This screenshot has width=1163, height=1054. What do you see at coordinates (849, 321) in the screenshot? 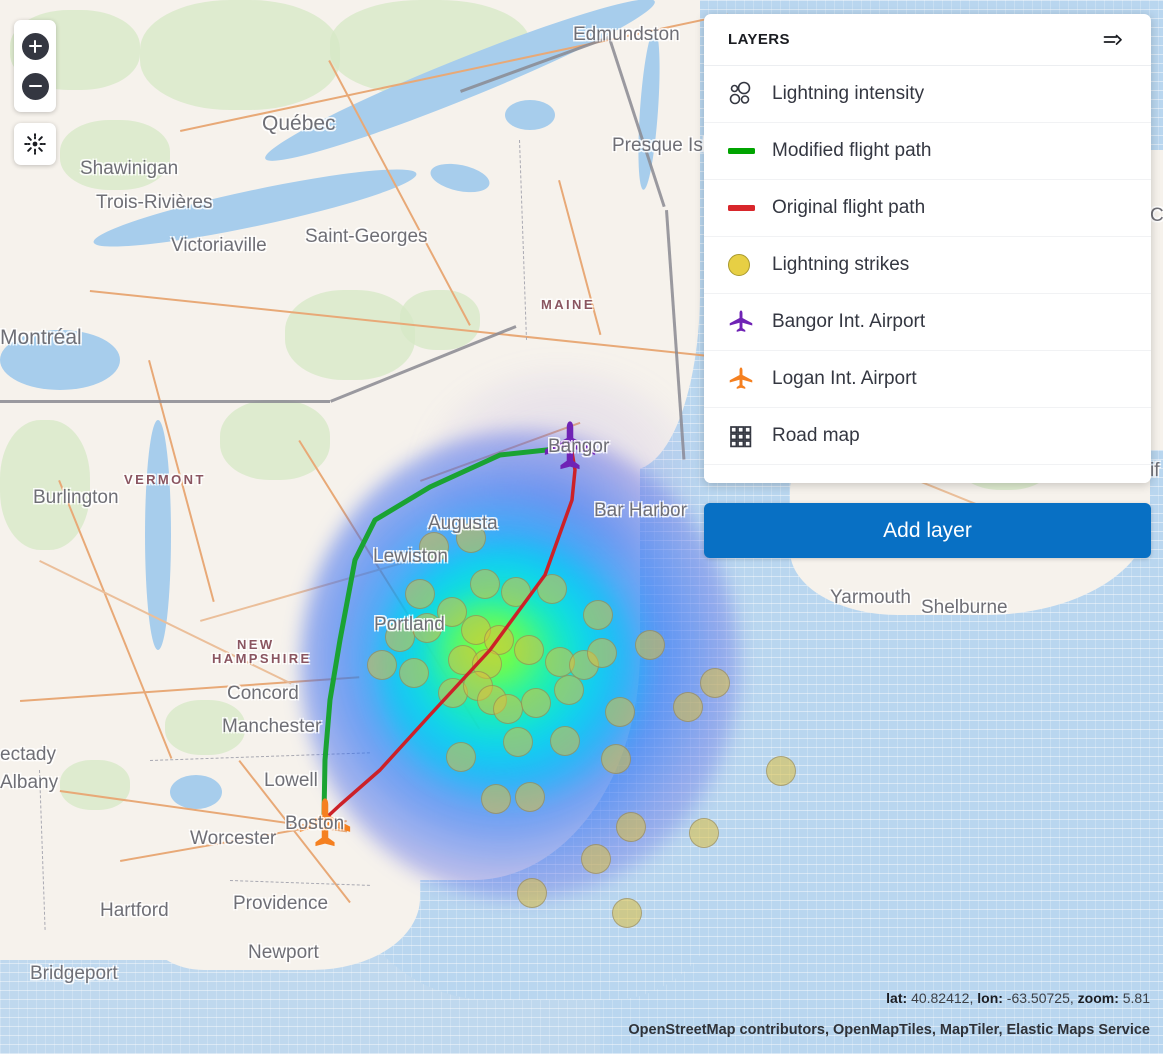
I see `layer-label: Bangor Int. Airport` at bounding box center [849, 321].